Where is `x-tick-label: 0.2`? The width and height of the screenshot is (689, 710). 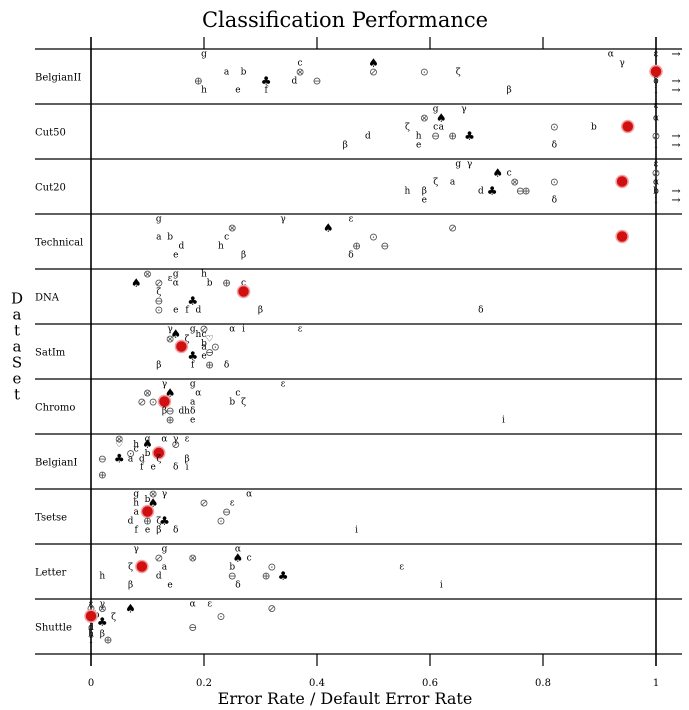 x-tick-label: 0.2 is located at coordinates (204, 683).